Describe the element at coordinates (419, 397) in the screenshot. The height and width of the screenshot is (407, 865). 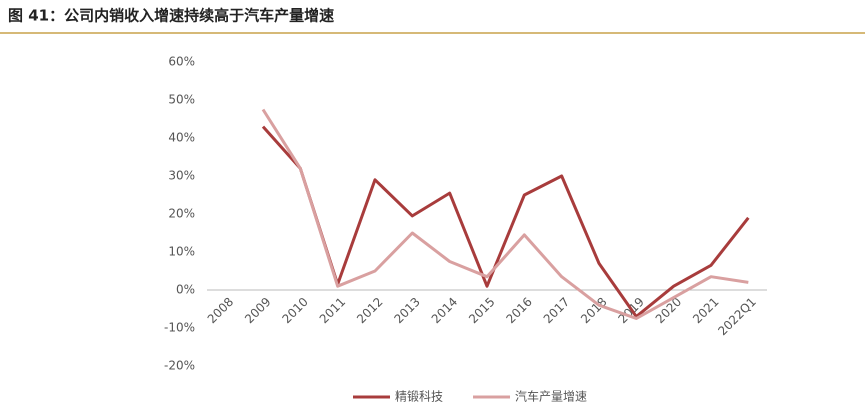
I see `legend-label: 精锻科技` at that location.